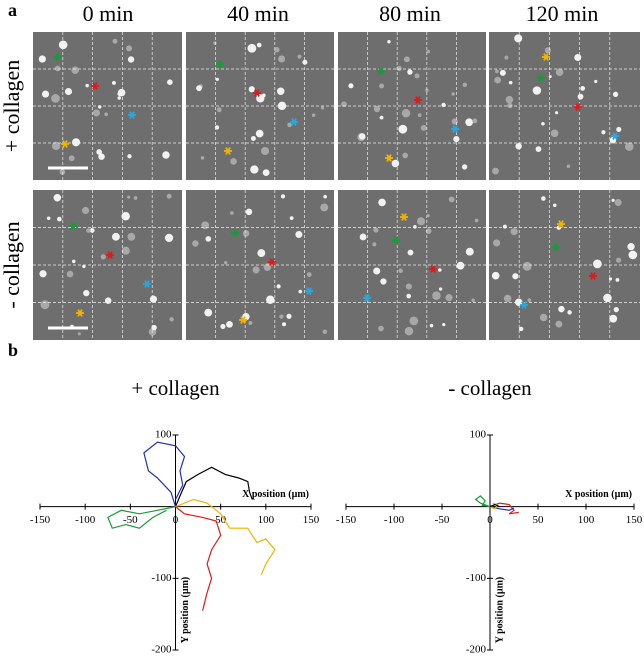  I want to click on x-tick-label: -50, so click(442, 520).